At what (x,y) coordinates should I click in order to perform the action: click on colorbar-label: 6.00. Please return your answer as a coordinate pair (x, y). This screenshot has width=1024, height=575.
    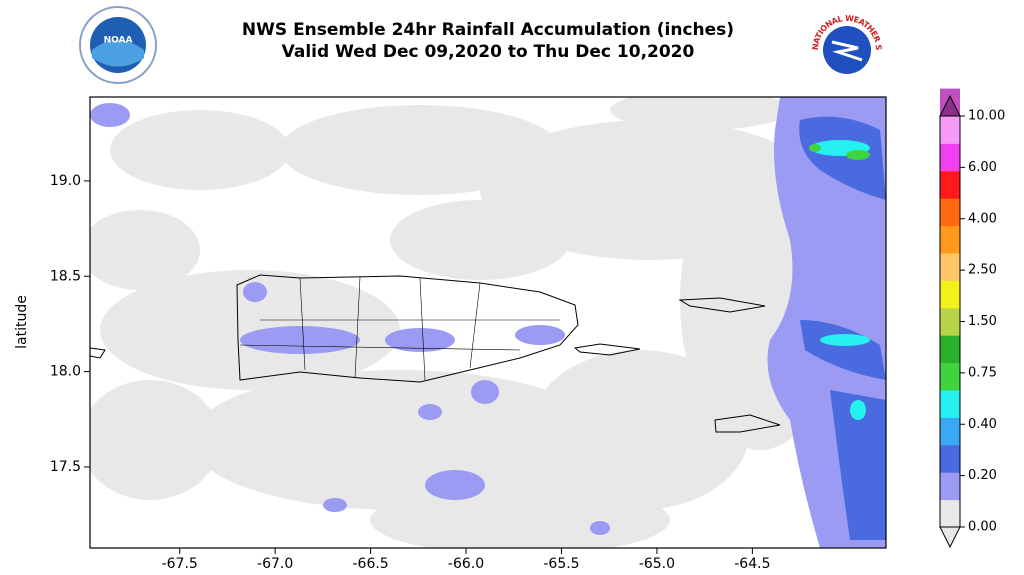
    Looking at the image, I should click on (982, 167).